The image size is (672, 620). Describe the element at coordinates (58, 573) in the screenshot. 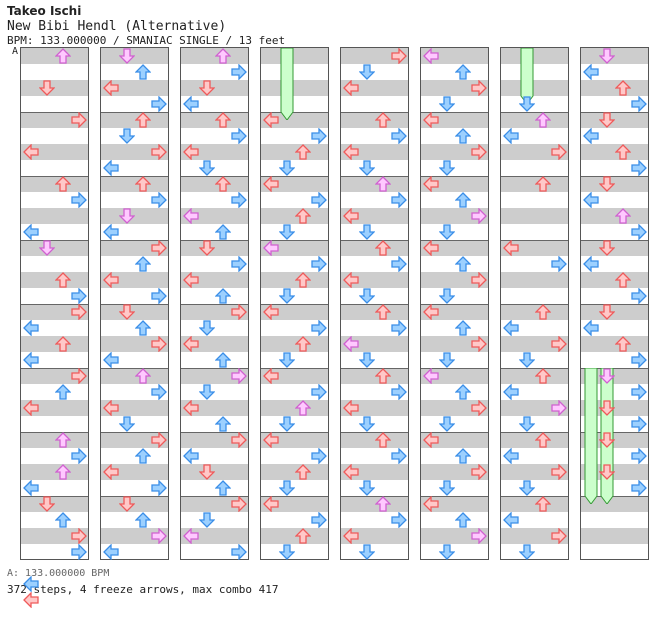

I see `bpm-legend: A: 133.000000 BPM` at that location.